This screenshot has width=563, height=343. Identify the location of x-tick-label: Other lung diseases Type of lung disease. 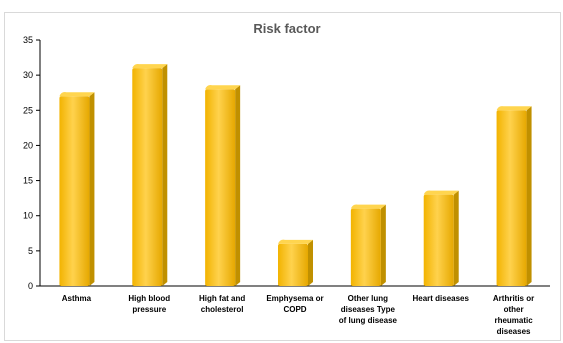
(368, 309).